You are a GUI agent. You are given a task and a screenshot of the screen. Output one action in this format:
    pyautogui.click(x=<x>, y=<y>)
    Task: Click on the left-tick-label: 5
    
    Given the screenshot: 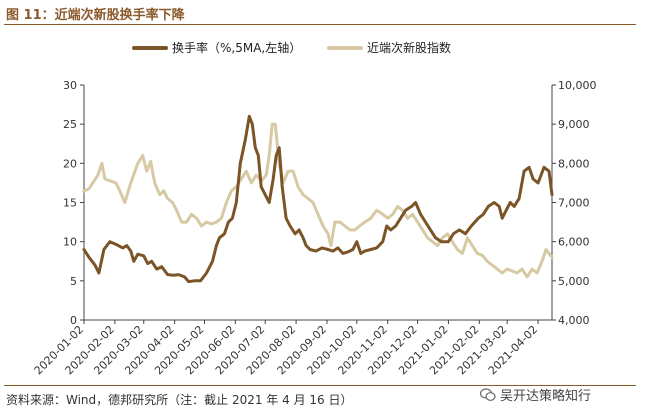 What is the action you would take?
    pyautogui.click(x=73, y=281)
    